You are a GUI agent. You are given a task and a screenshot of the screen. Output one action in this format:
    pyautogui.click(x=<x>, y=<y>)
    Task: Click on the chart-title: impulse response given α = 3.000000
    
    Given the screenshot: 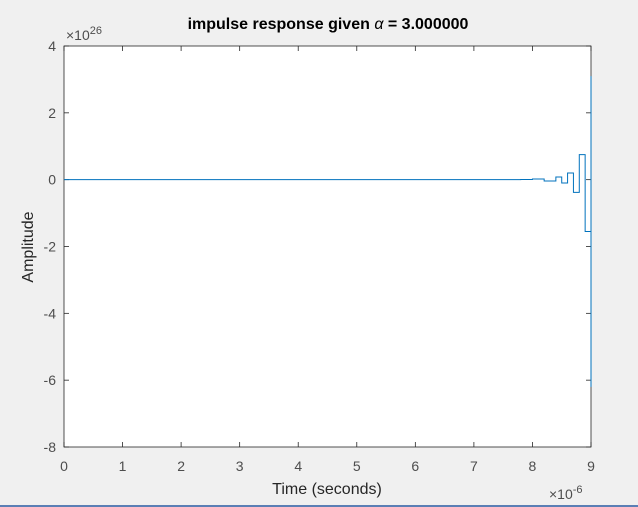 What is the action you would take?
    pyautogui.click(x=328, y=24)
    